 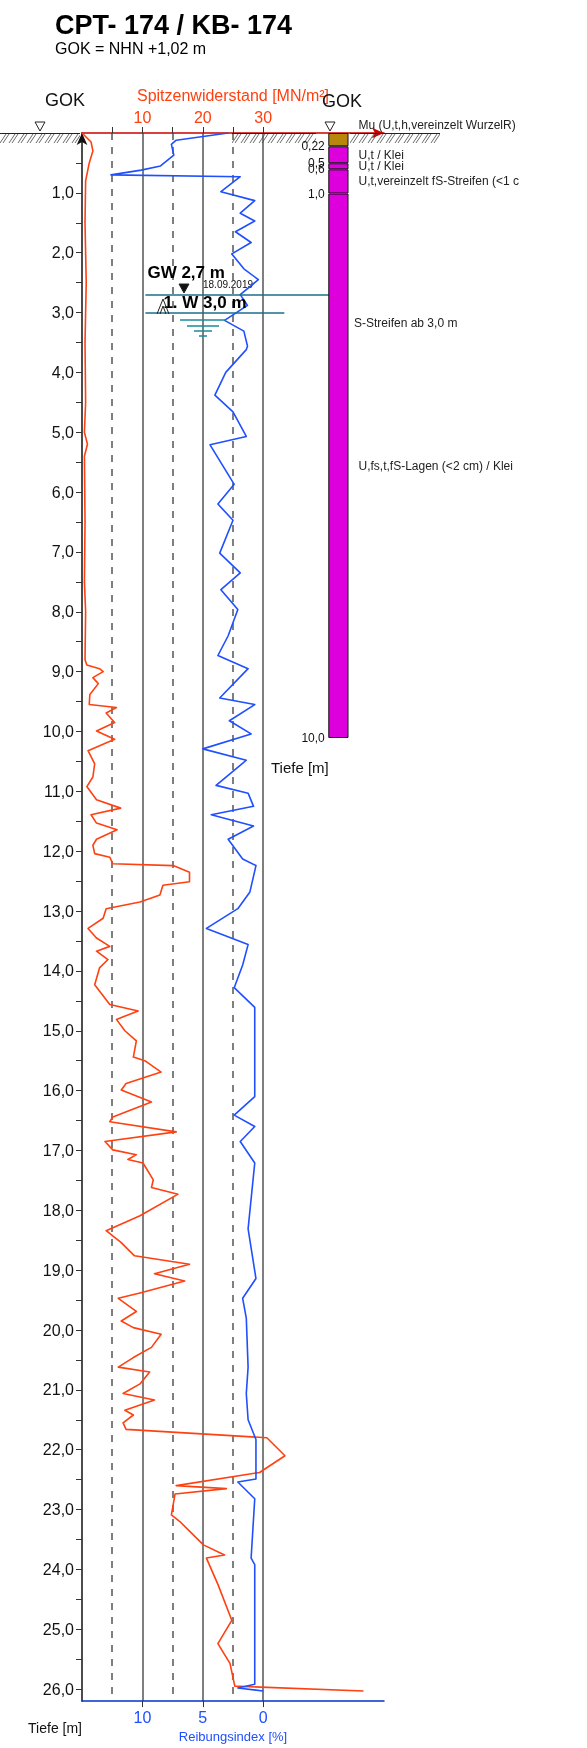 What do you see at coordinates (406, 323) in the screenshot?
I see `annotation: S-Streifen ab 3,0 m` at bounding box center [406, 323].